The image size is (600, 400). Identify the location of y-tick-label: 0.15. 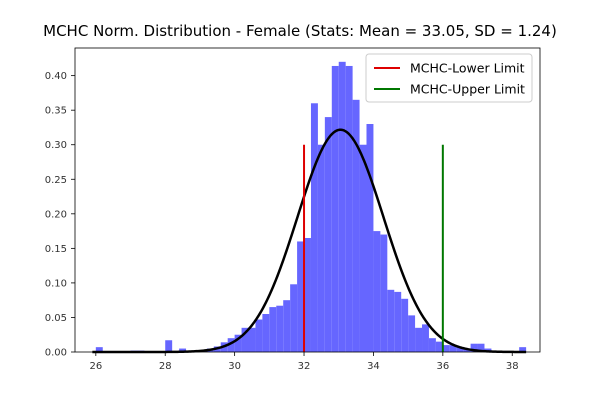
(56, 249).